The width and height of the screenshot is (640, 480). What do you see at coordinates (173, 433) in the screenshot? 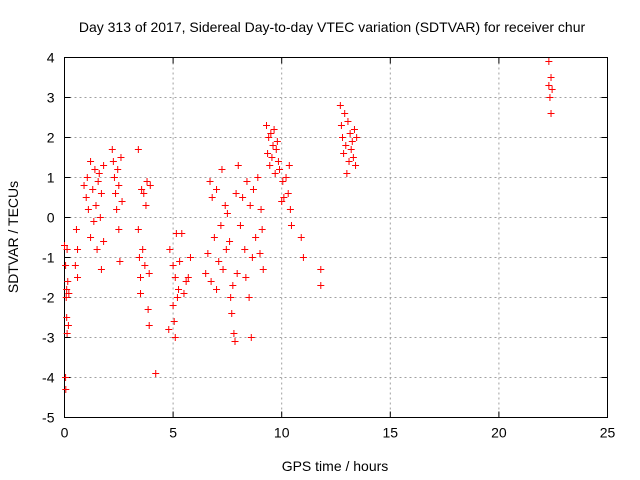
I see `x-tick-label: 5` at bounding box center [173, 433].